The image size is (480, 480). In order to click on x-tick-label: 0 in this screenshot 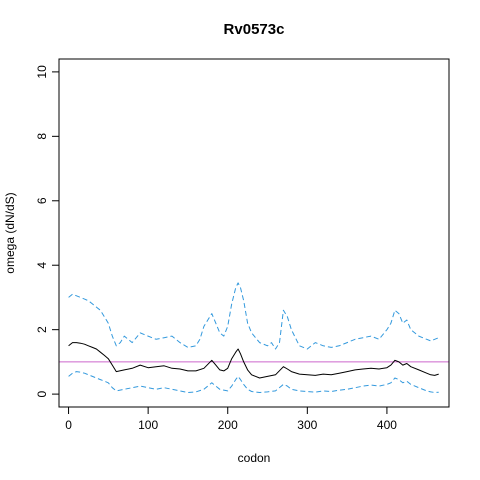, I will do `click(68, 425)`.